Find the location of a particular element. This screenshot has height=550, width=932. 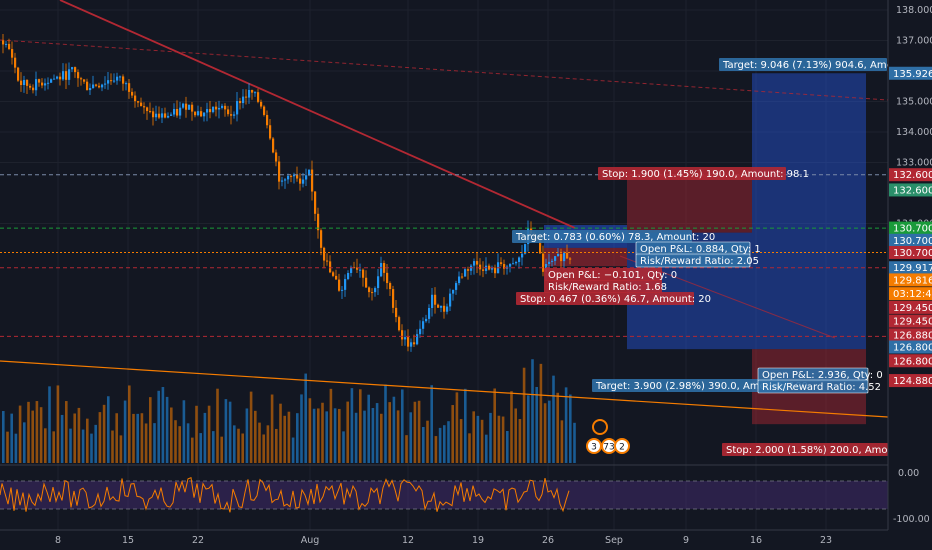

time-tick-label: 9 is located at coordinates (686, 540).